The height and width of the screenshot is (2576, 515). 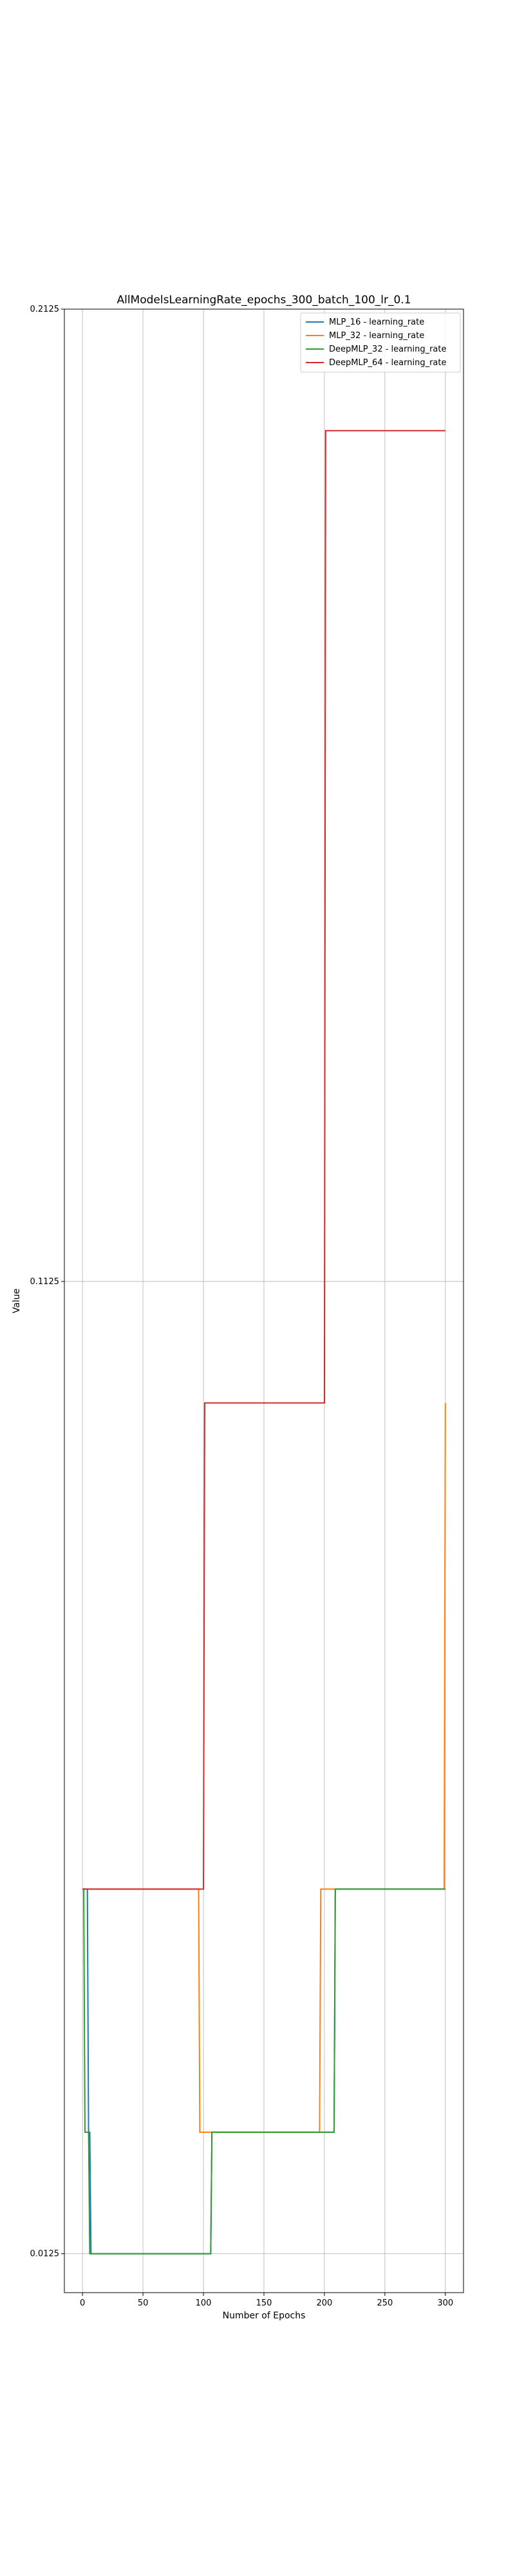 I want to click on legend-label: MLP_16 - learning_rate, so click(x=376, y=322).